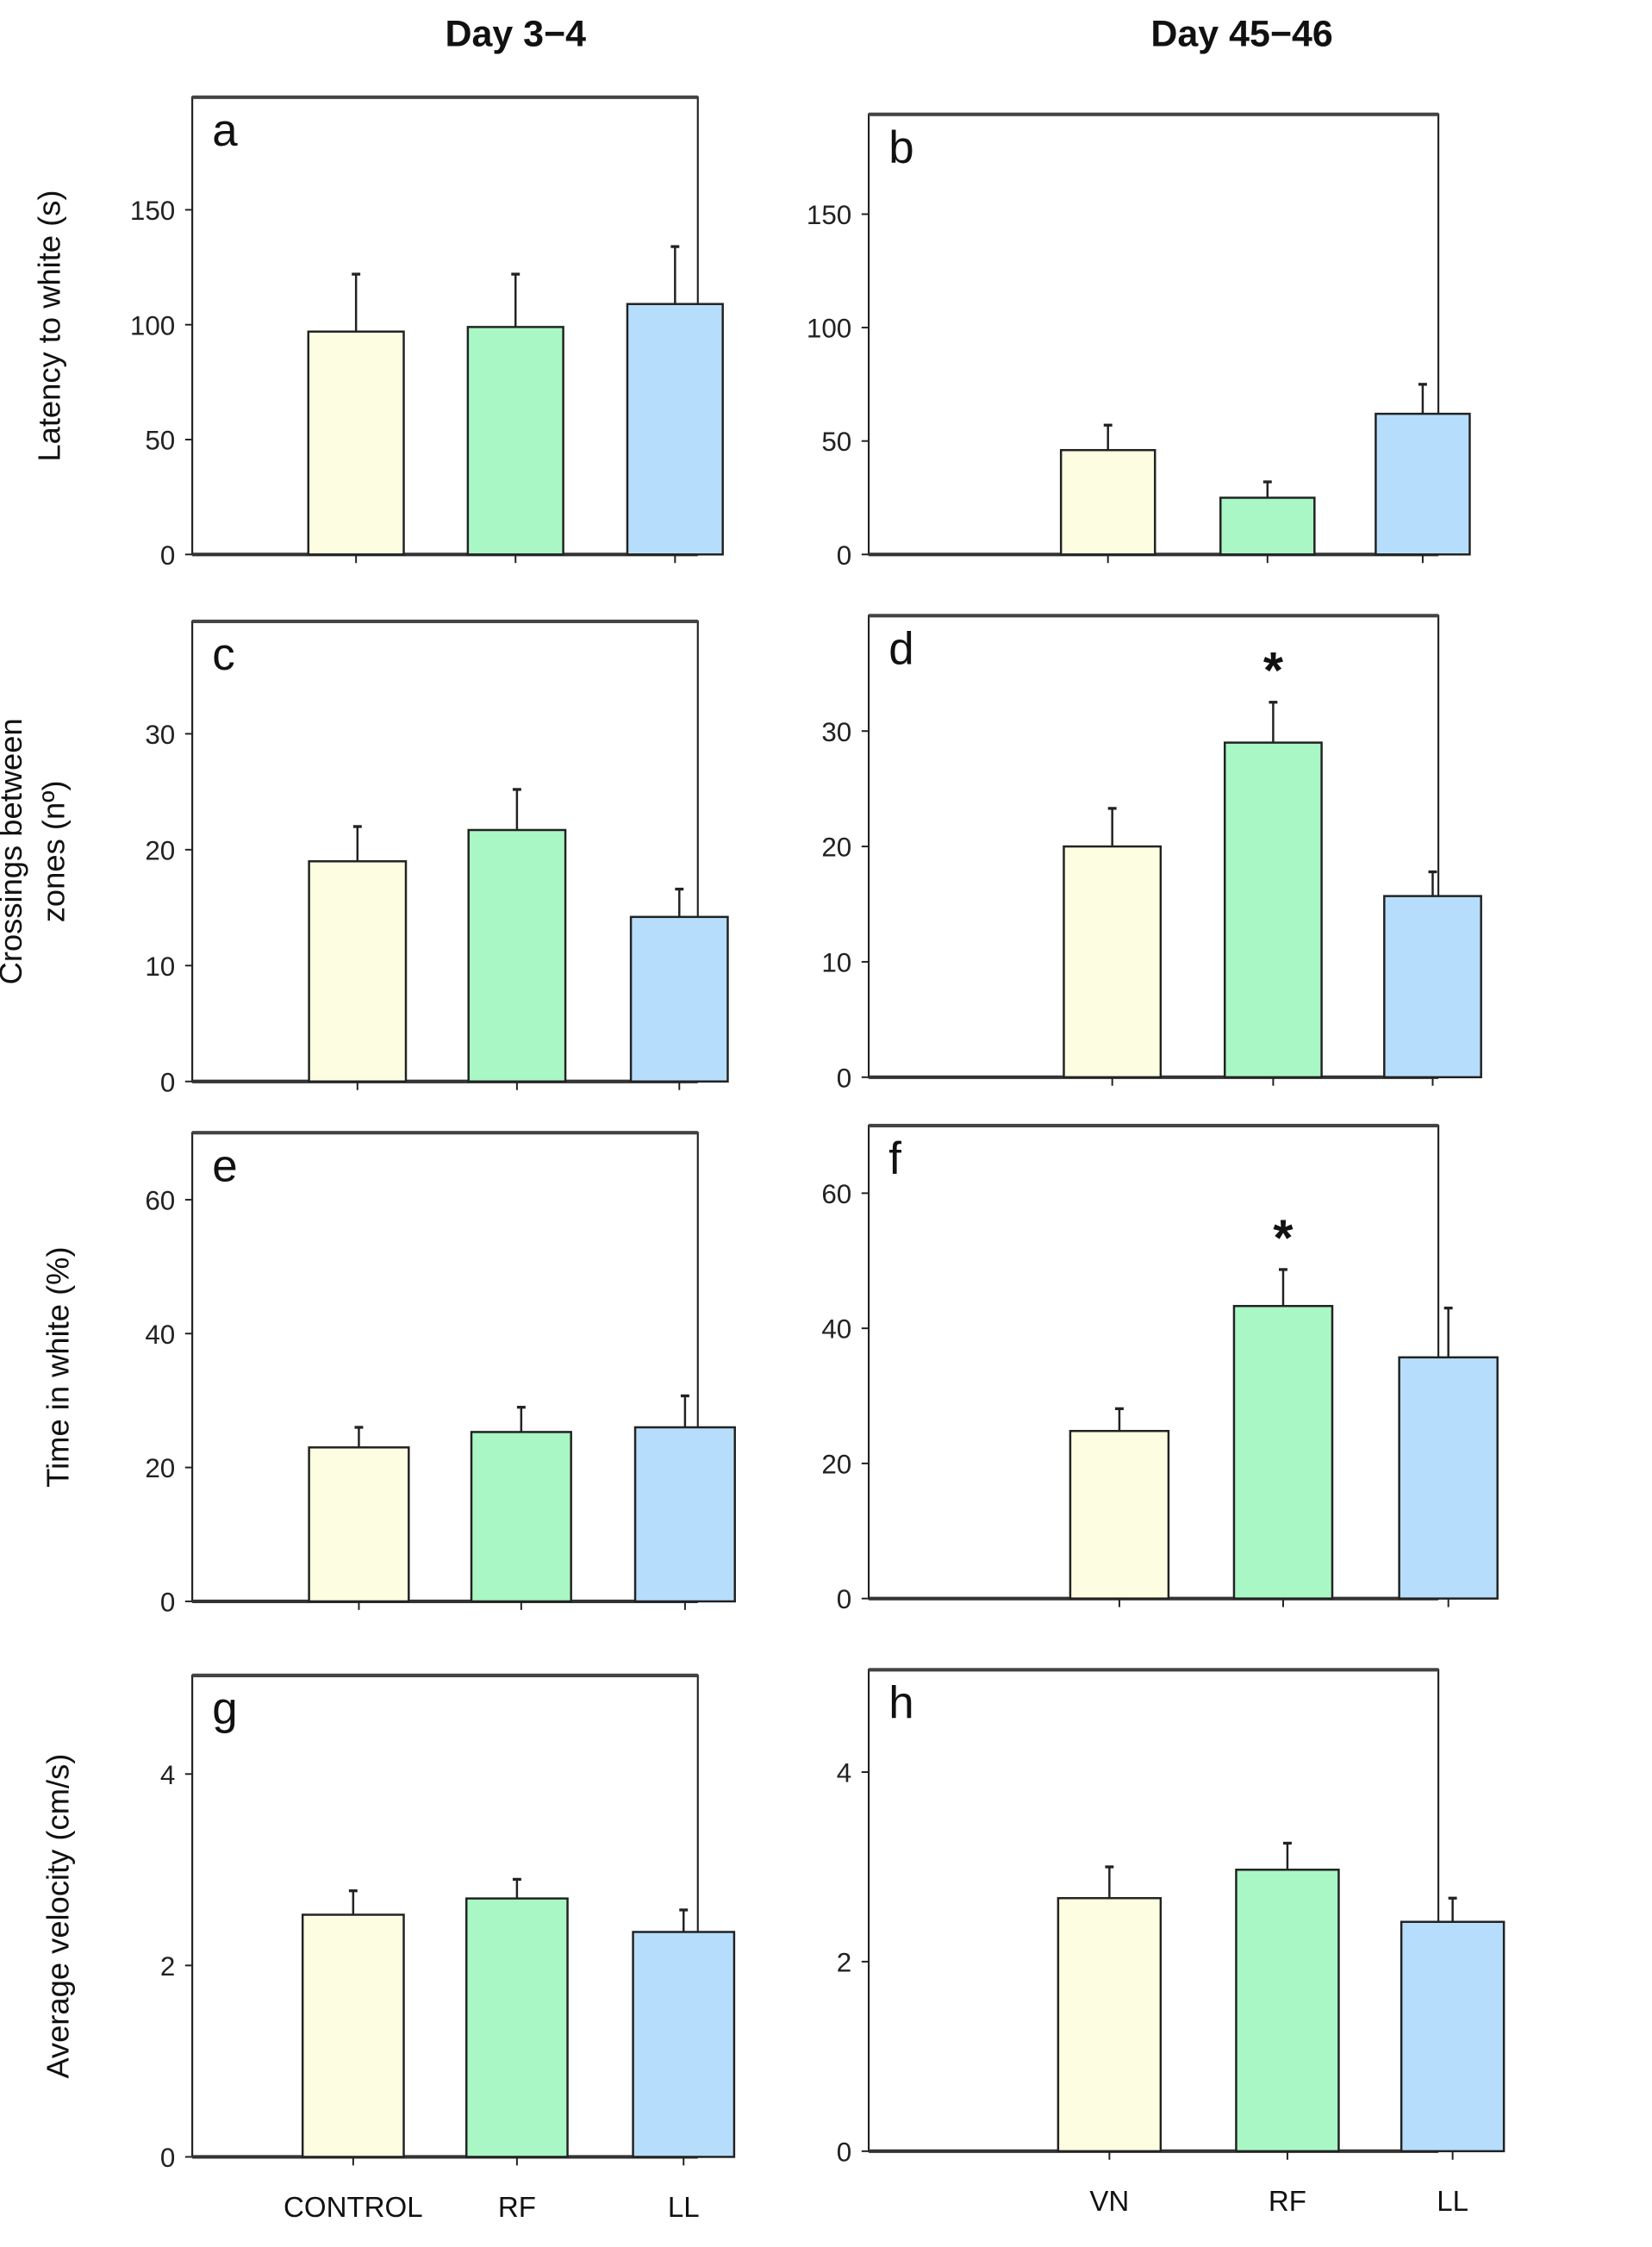 The image size is (1652, 2247). I want to click on panel-label: b, so click(900, 147).